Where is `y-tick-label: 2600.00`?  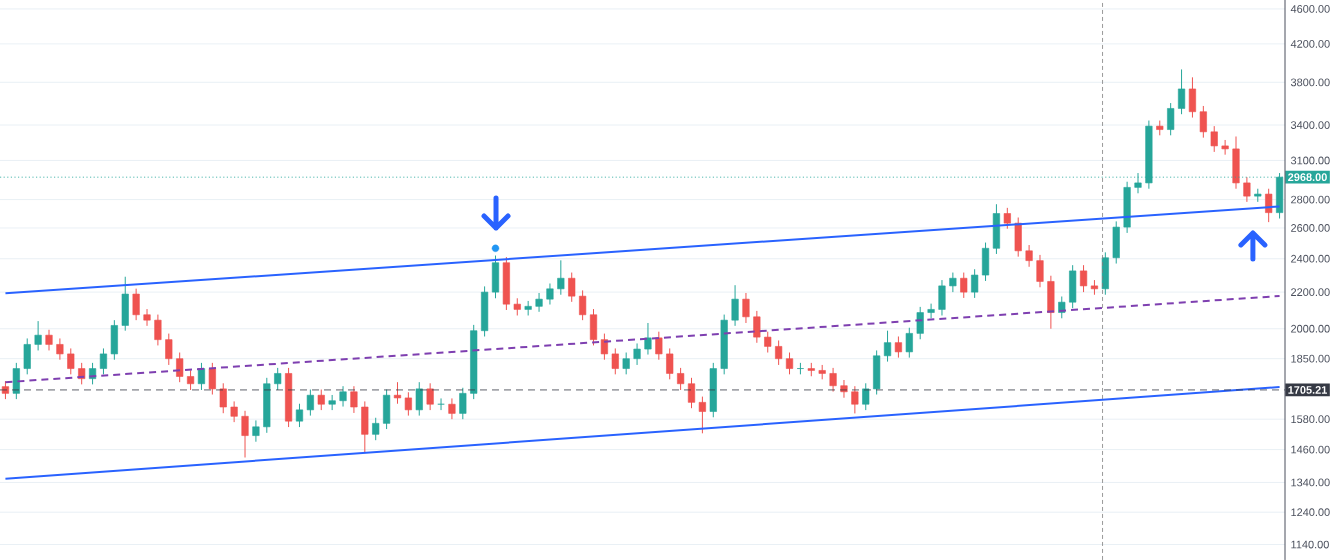
y-tick-label: 2600.00 is located at coordinates (1310, 228).